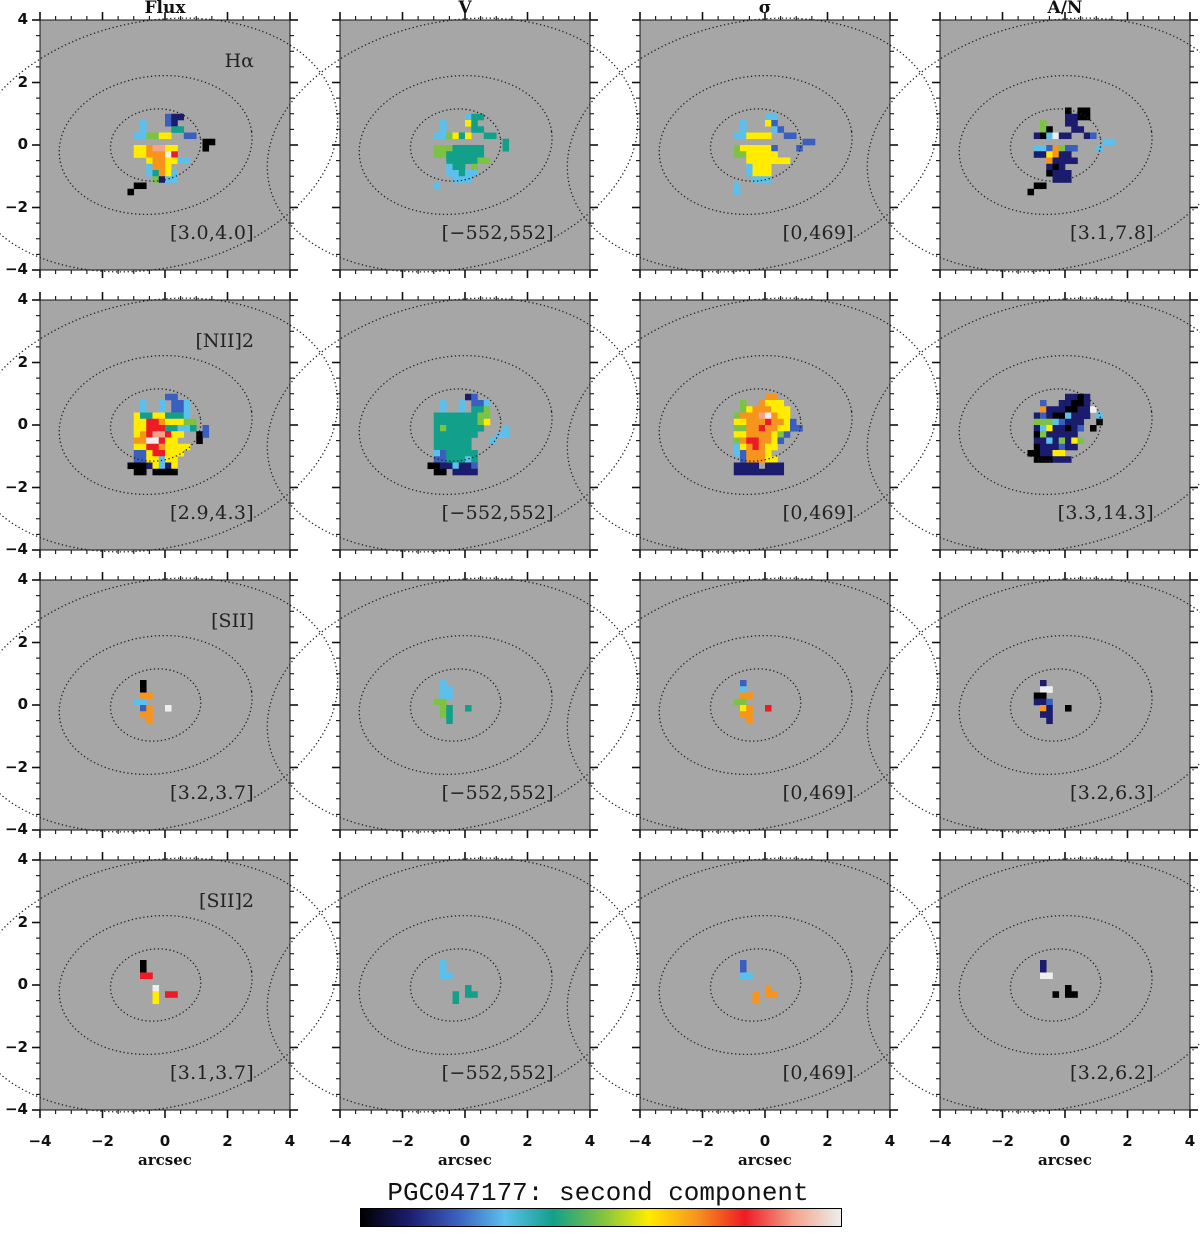 This screenshot has height=1234, width=1200. Describe the element at coordinates (165, 1141) in the screenshot. I see `x-tick-label: 0` at that location.